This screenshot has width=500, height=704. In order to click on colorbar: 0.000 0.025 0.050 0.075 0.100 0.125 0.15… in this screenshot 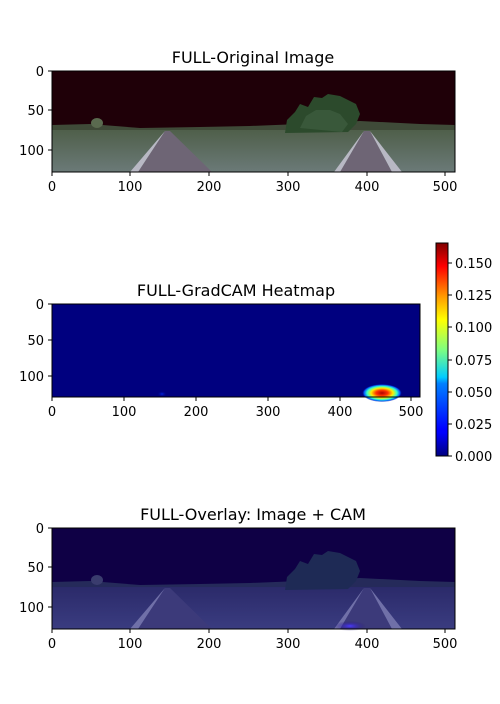, I will do `click(463, 353)`.